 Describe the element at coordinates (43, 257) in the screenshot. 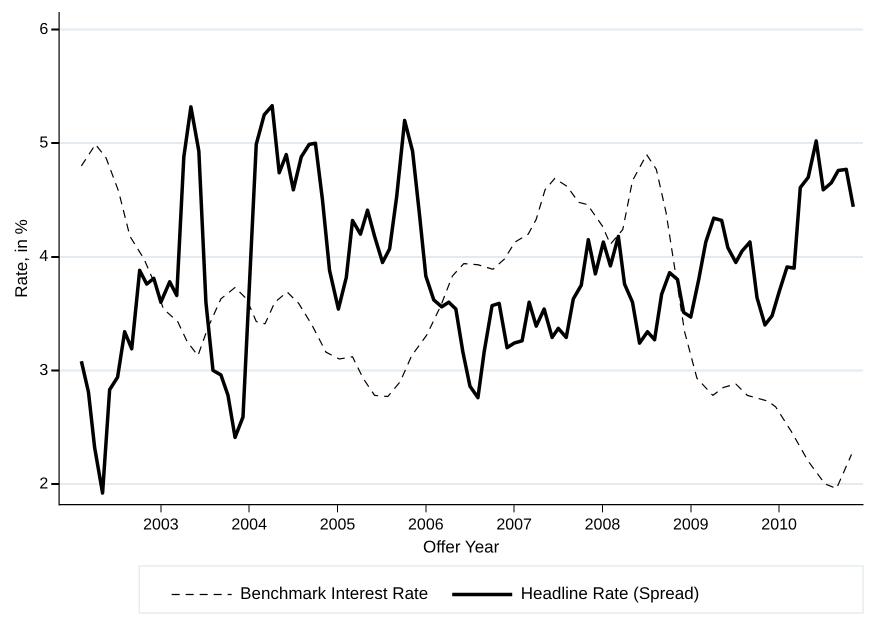

I see `y-tick-label: 4` at that location.